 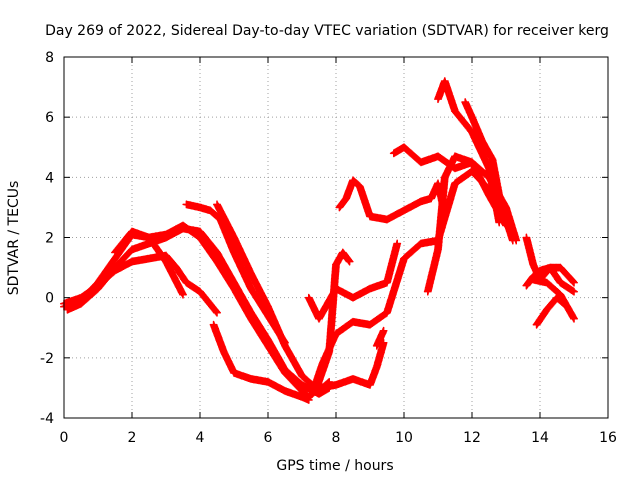 I want to click on y-tick-label: 0, so click(x=49, y=299).